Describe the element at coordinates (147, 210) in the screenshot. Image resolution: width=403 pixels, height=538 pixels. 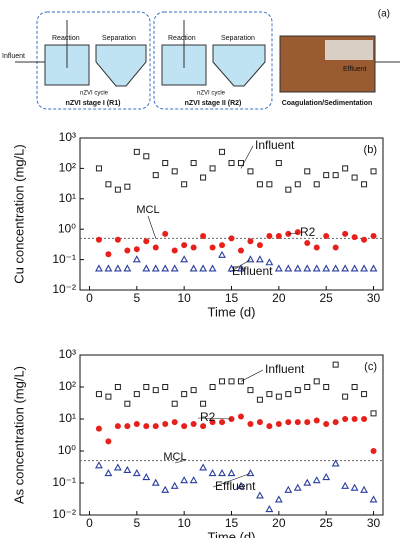
I see `reference-label: MCL` at that location.